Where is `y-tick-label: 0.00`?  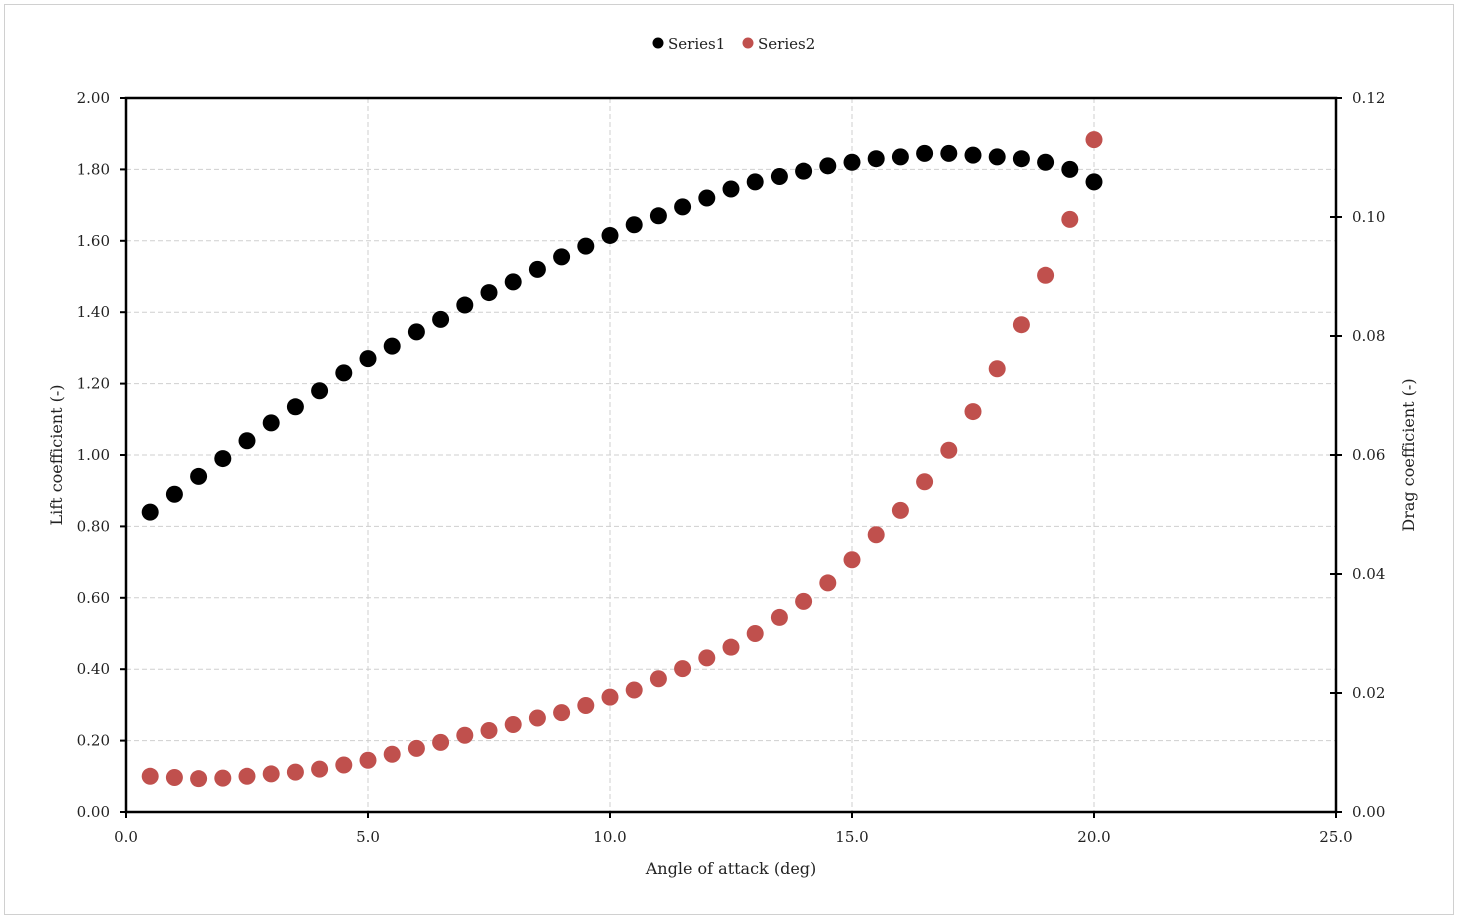
y-tick-label: 0.00 is located at coordinates (93, 812).